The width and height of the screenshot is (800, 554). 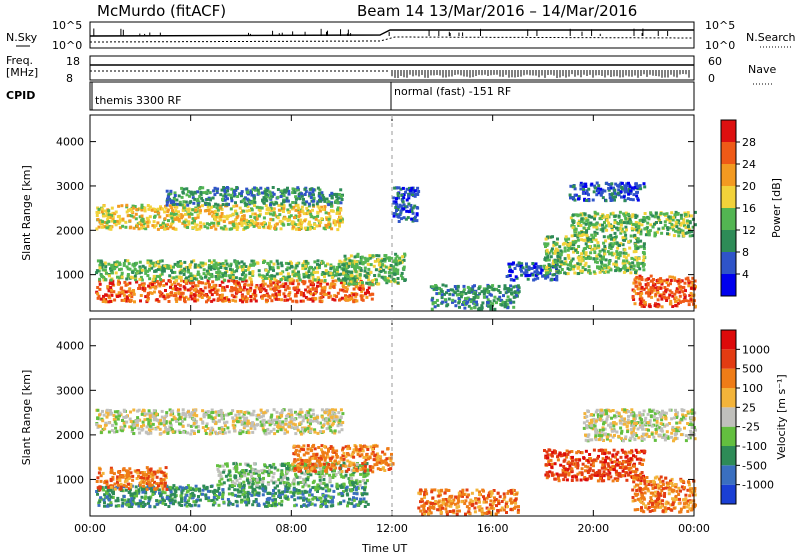 I want to click on nsearch-label: N.Search, so click(x=771, y=37).